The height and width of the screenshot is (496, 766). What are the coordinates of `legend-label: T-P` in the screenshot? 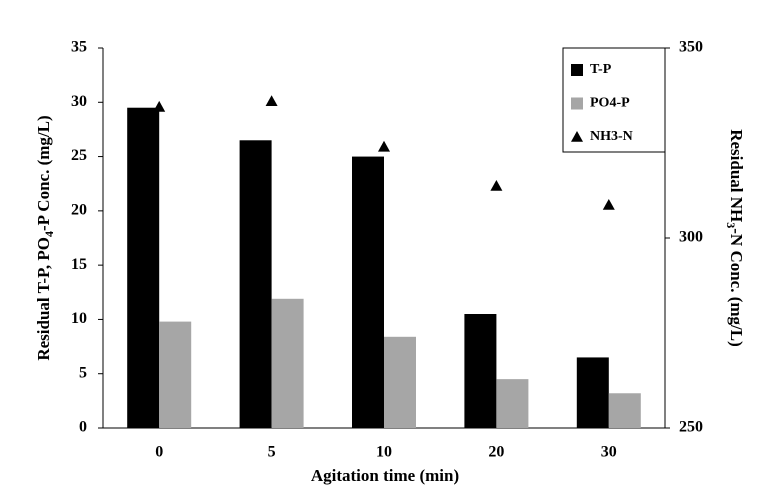 It's located at (601, 69).